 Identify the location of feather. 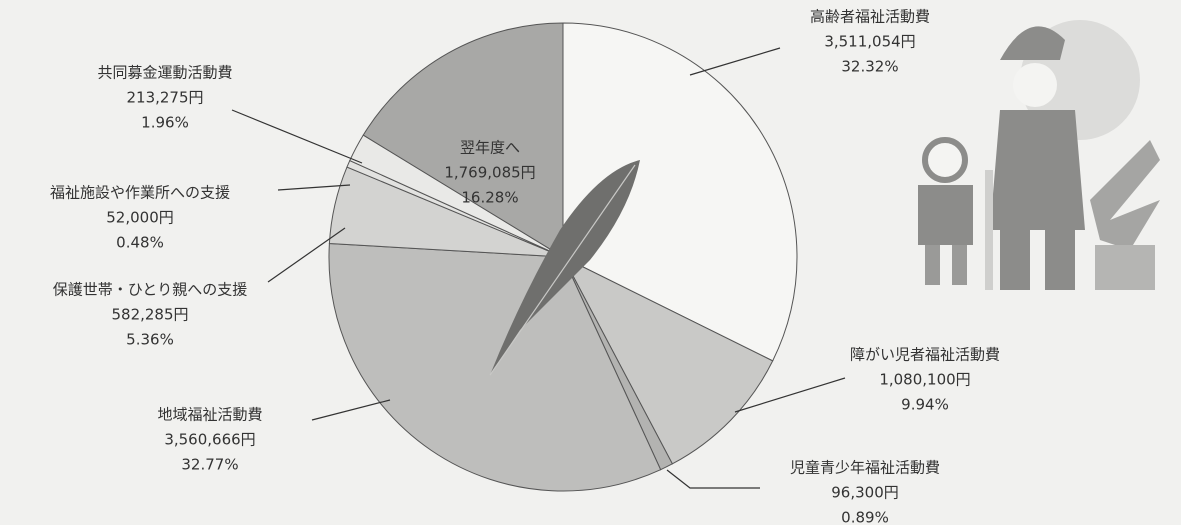
(564, 268).